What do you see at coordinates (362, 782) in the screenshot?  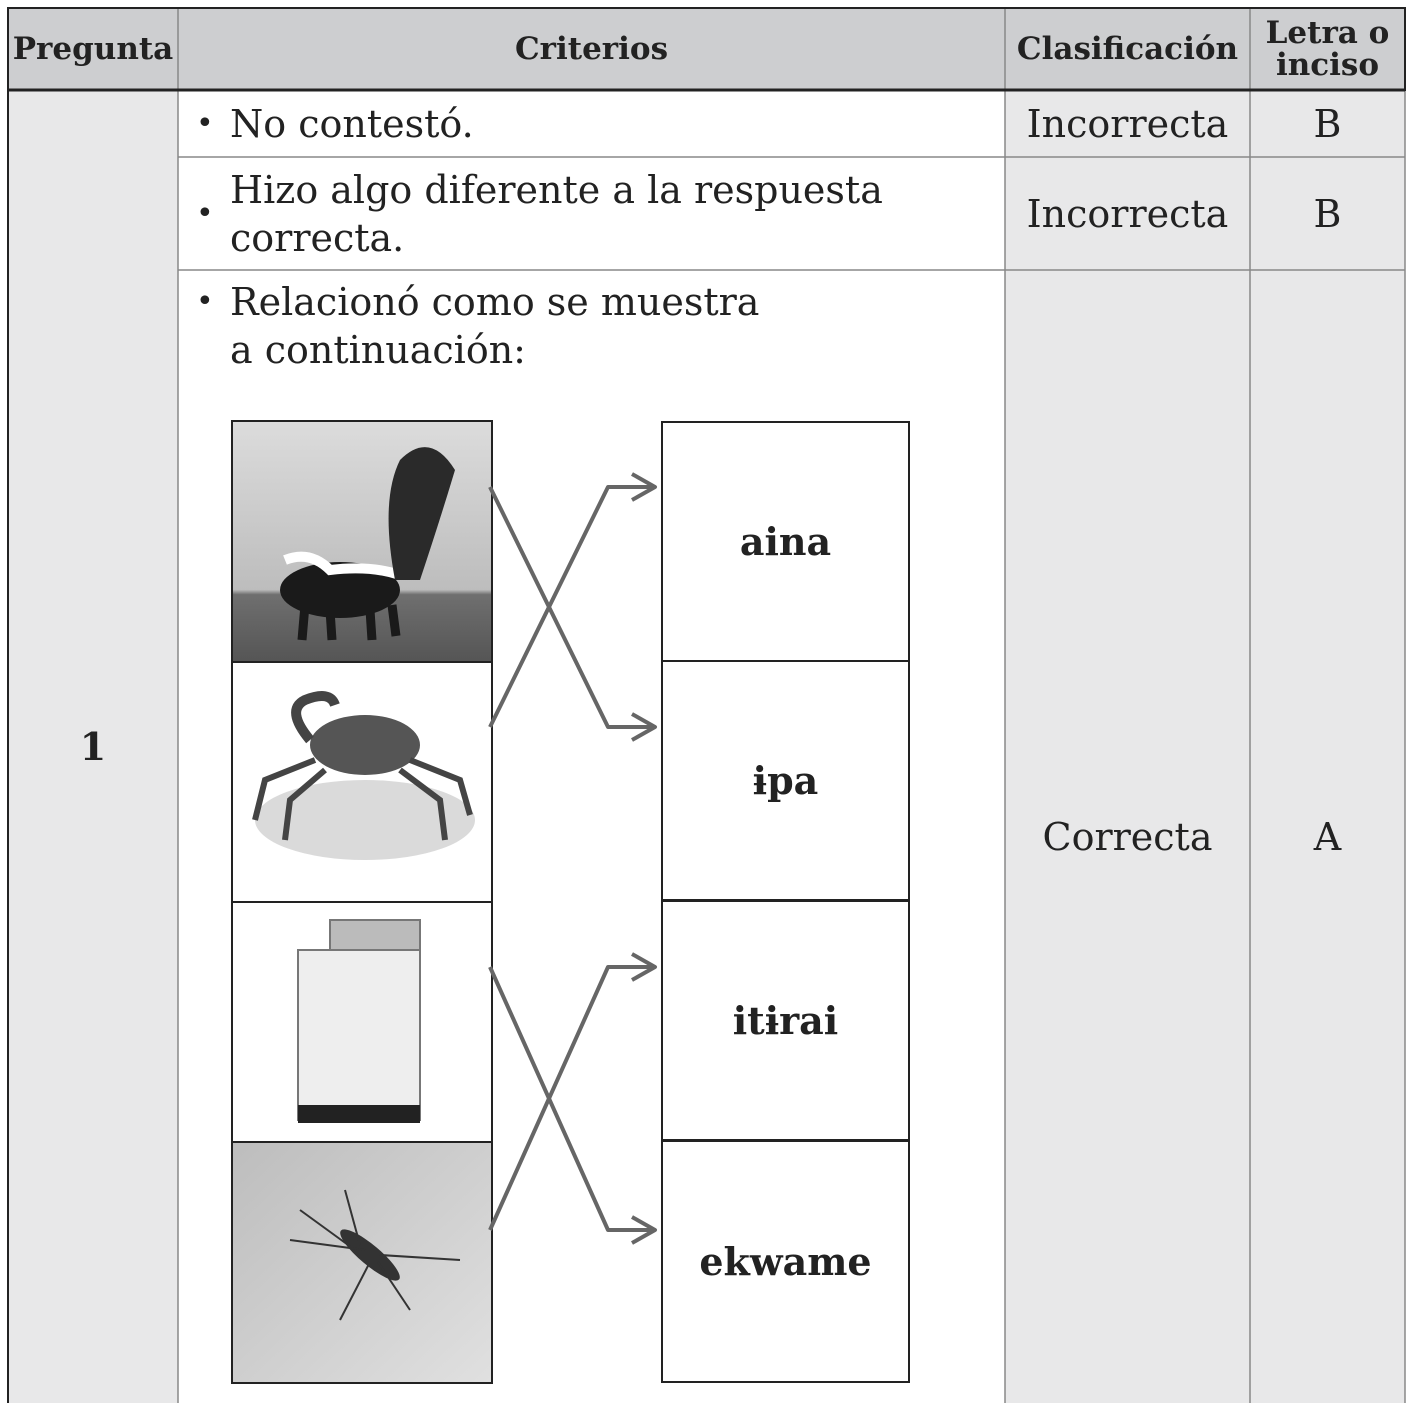 I see `crab-image` at bounding box center [362, 782].